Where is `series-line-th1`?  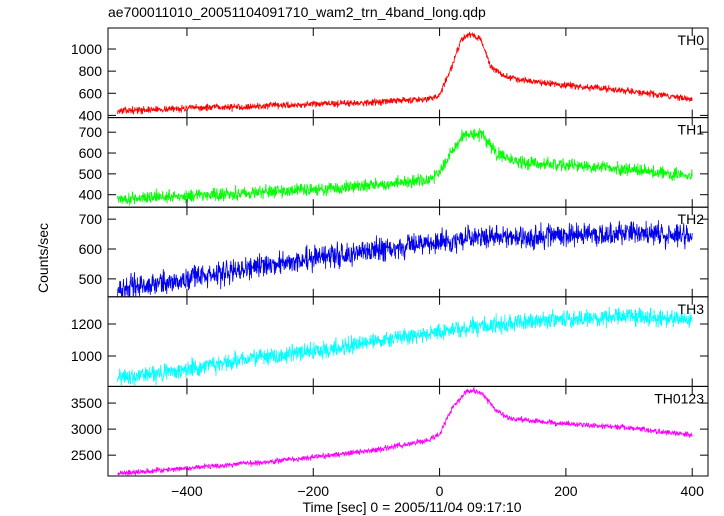 series-line-th1 is located at coordinates (405, 167).